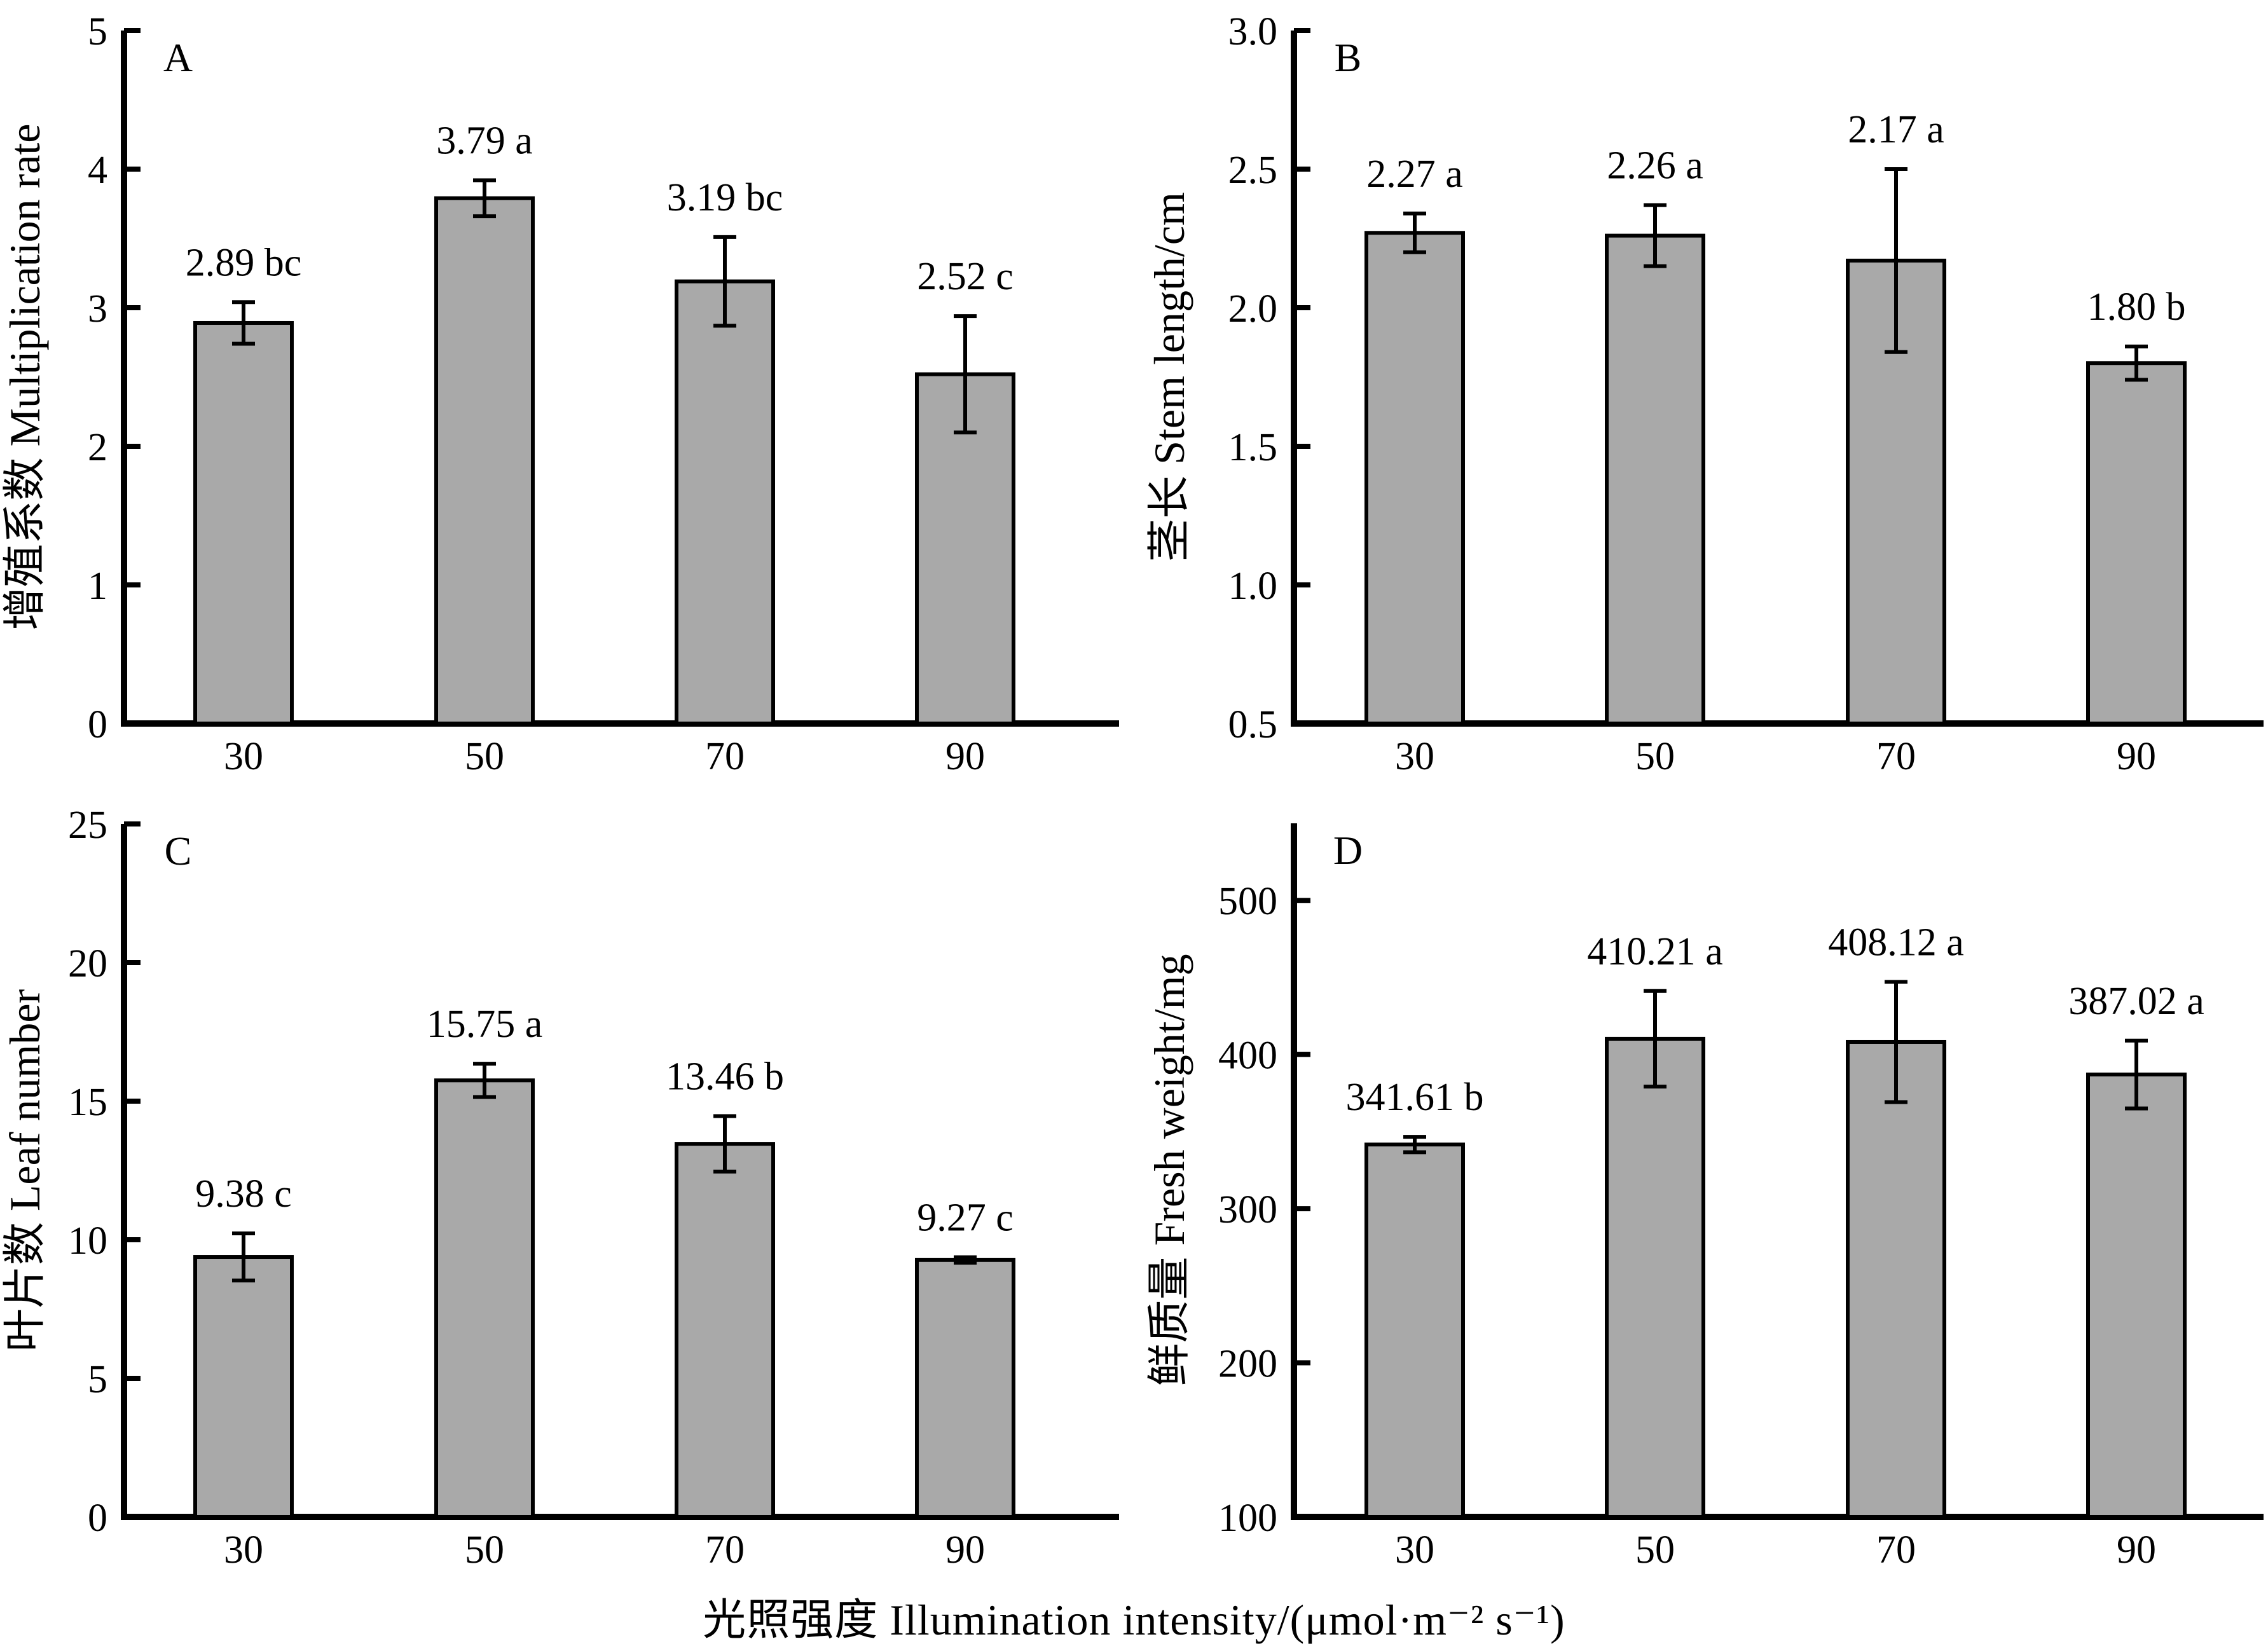 Image resolution: width=2268 pixels, height=1646 pixels. Describe the element at coordinates (1896, 129) in the screenshot. I see `bar-value-label: 2.17 a` at that location.